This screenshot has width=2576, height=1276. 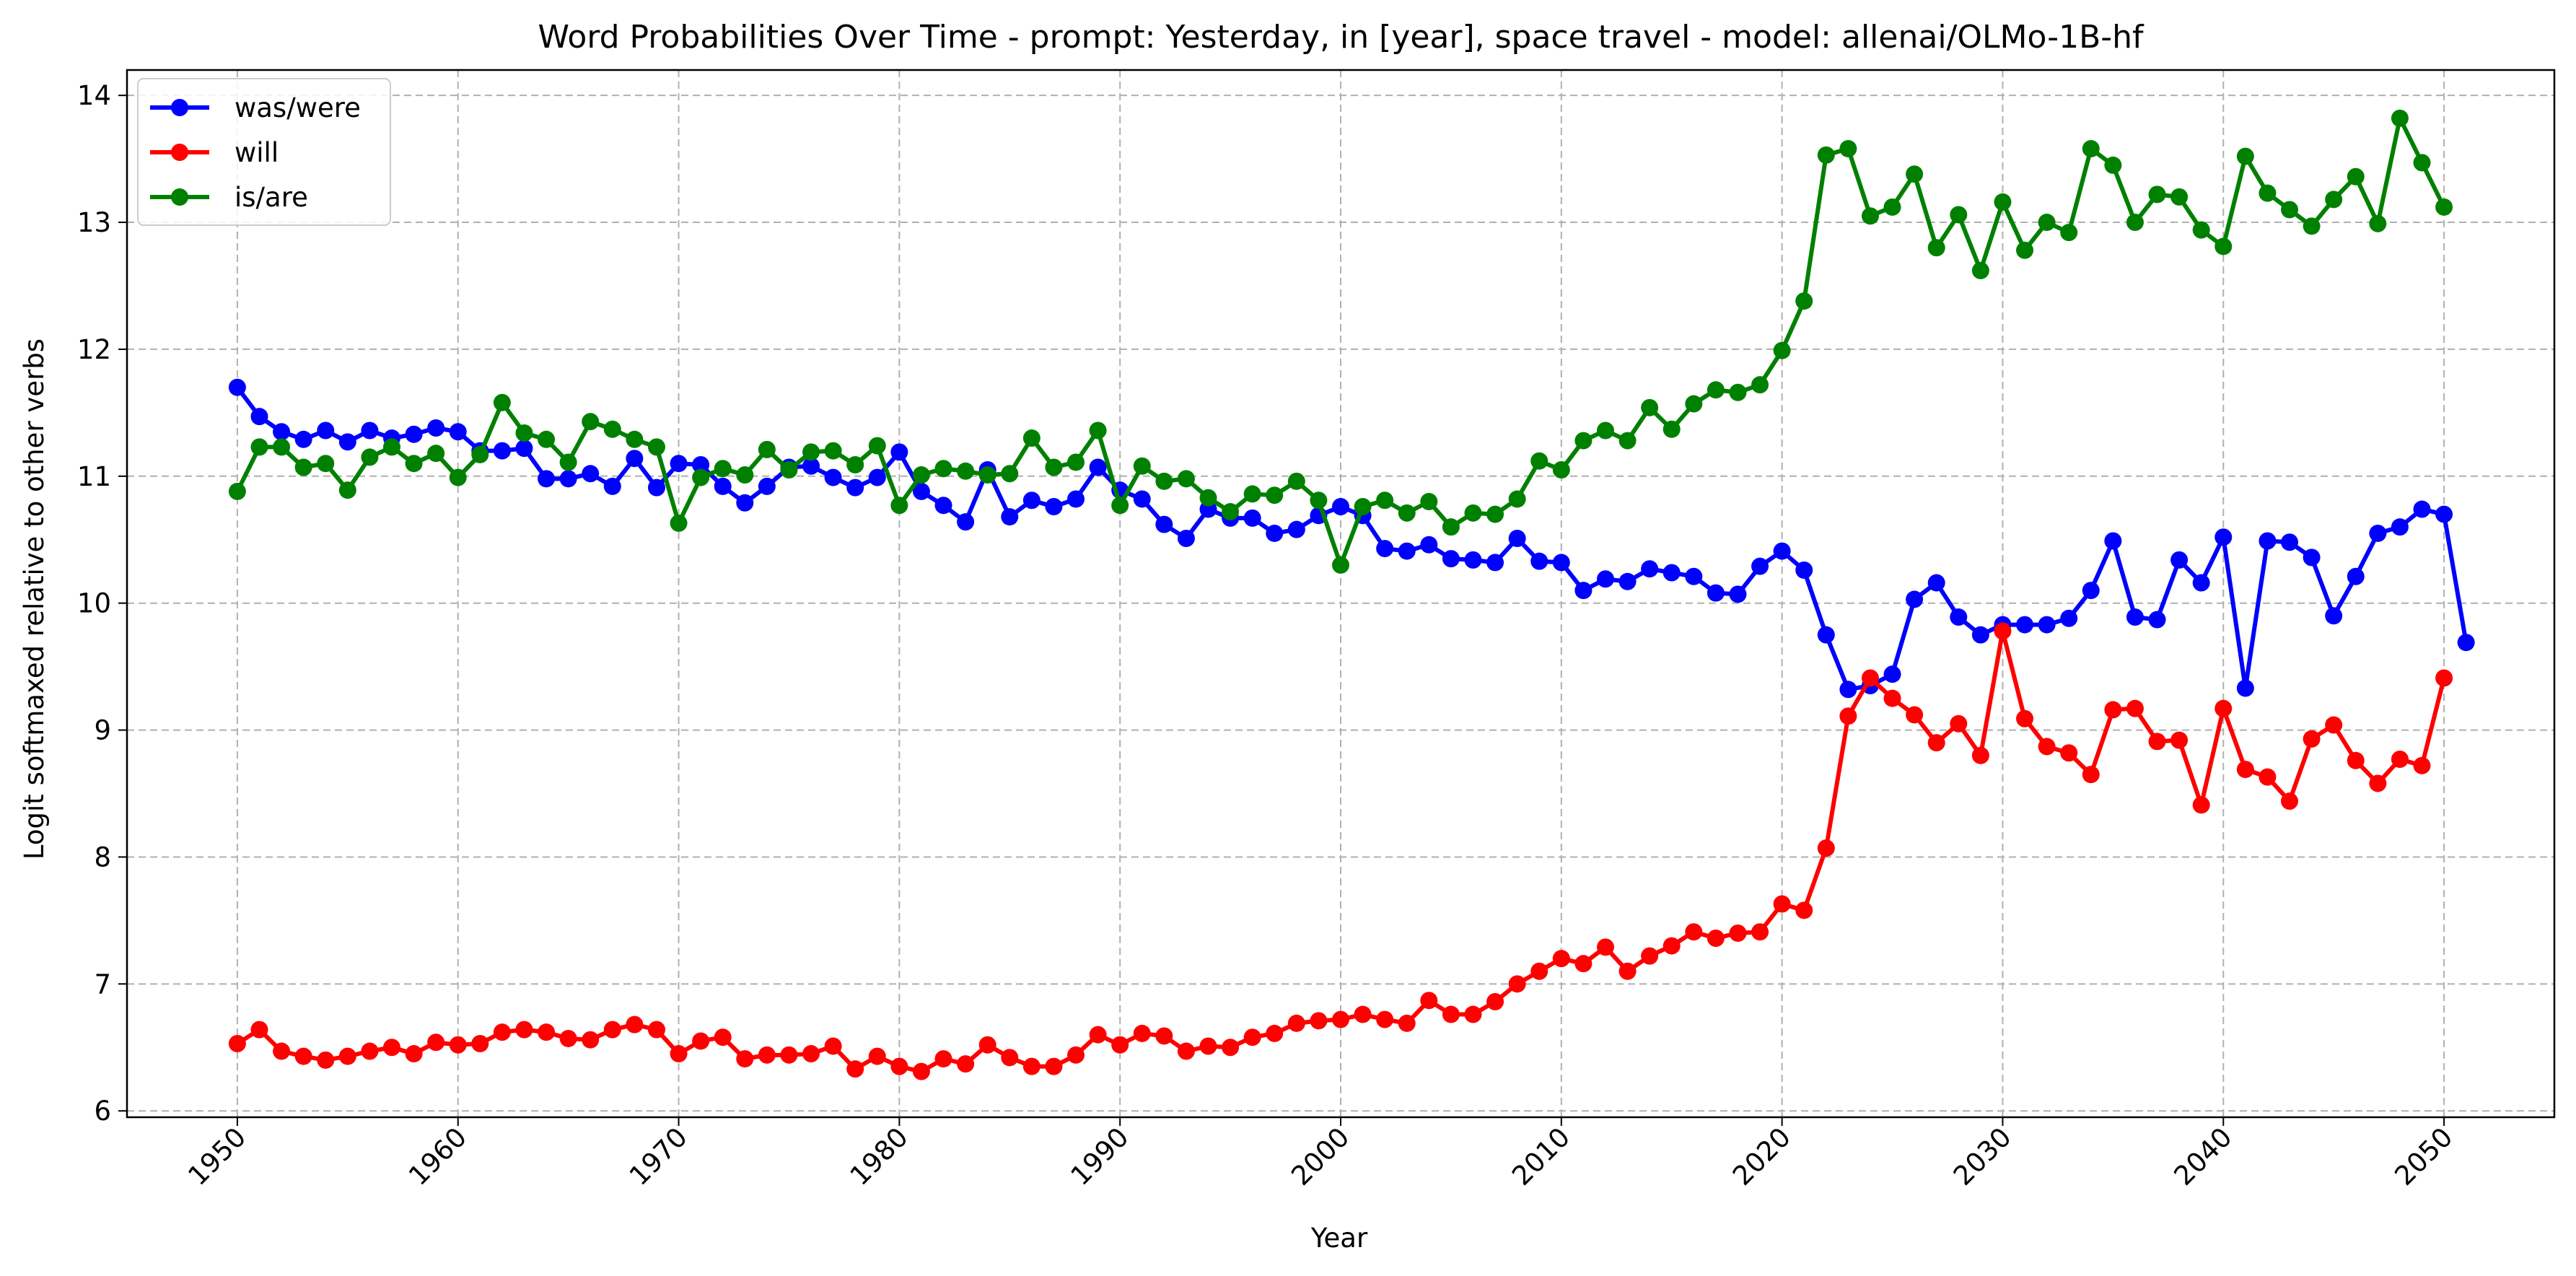 I want to click on legend-item: will, so click(x=214, y=152).